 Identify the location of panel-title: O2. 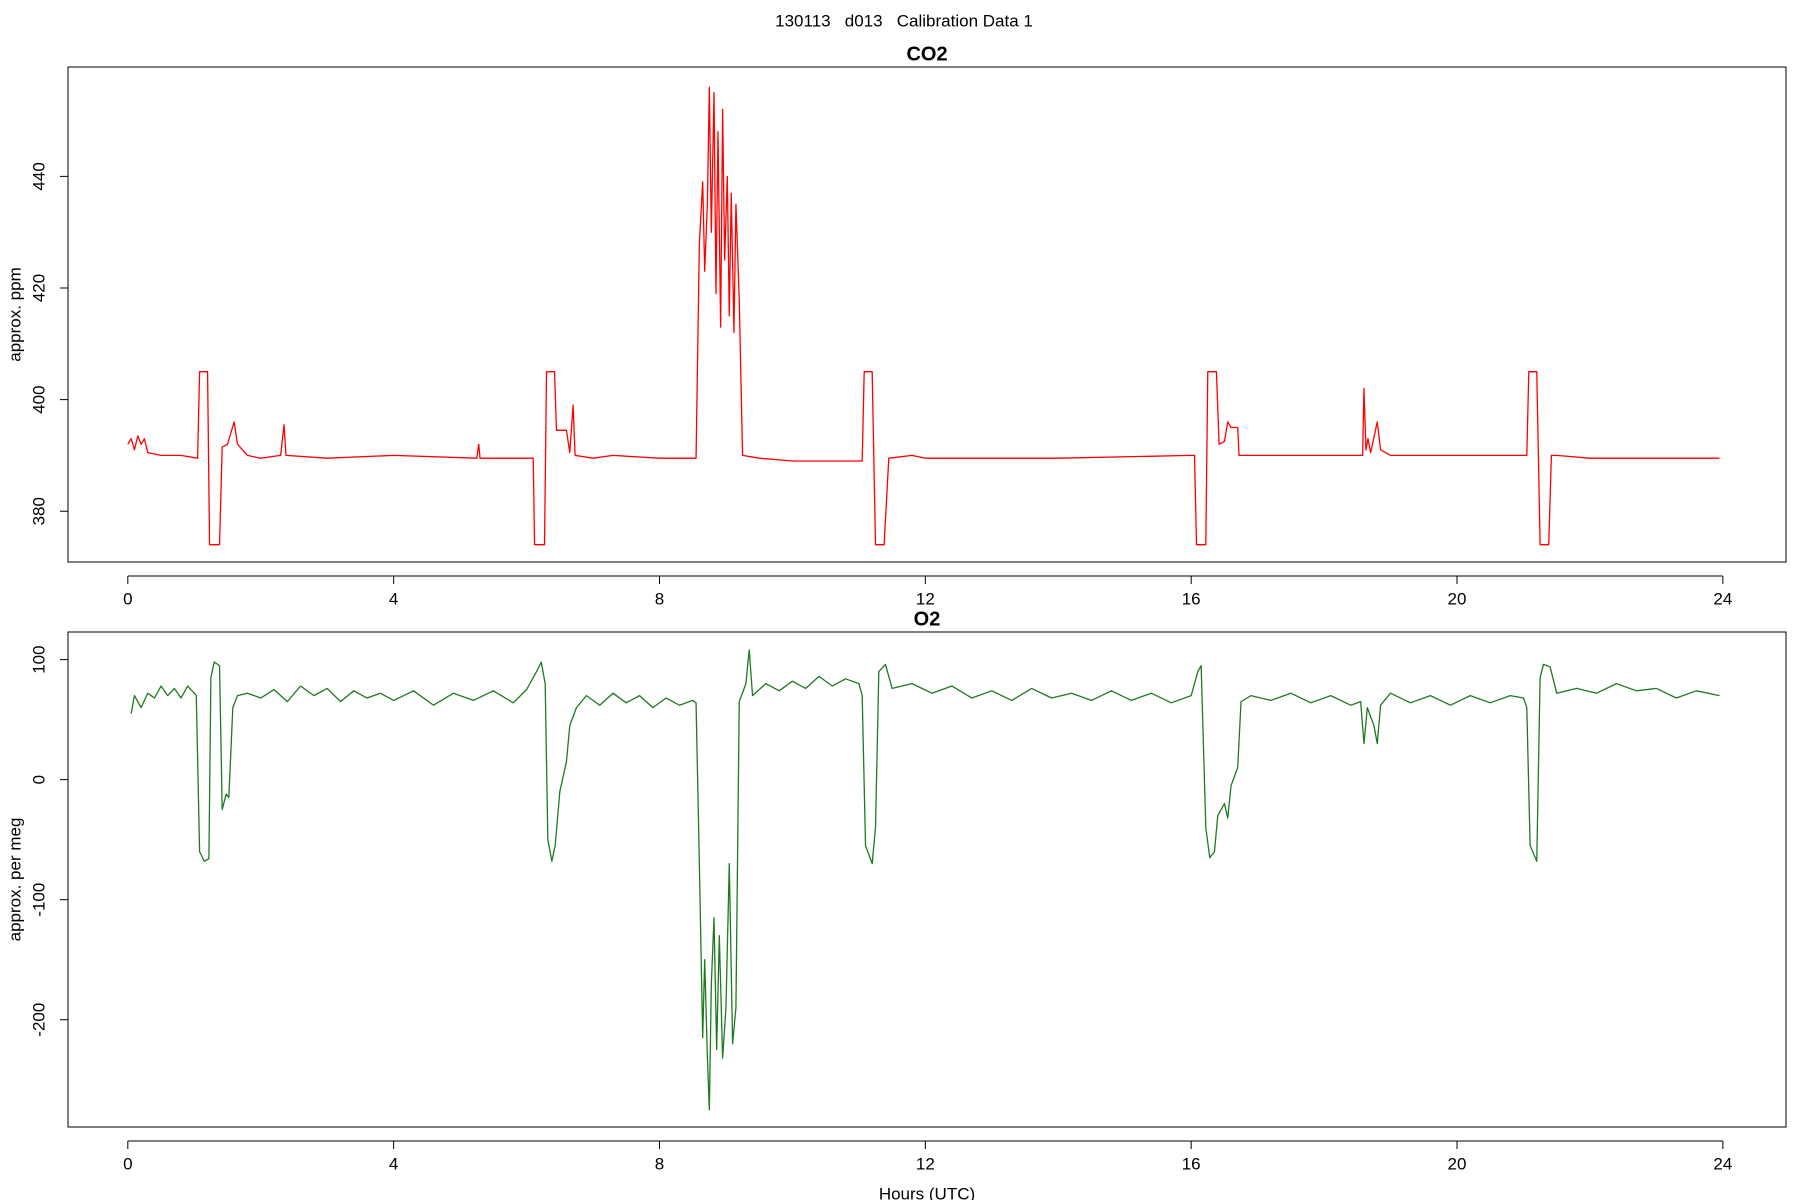
(927, 619).